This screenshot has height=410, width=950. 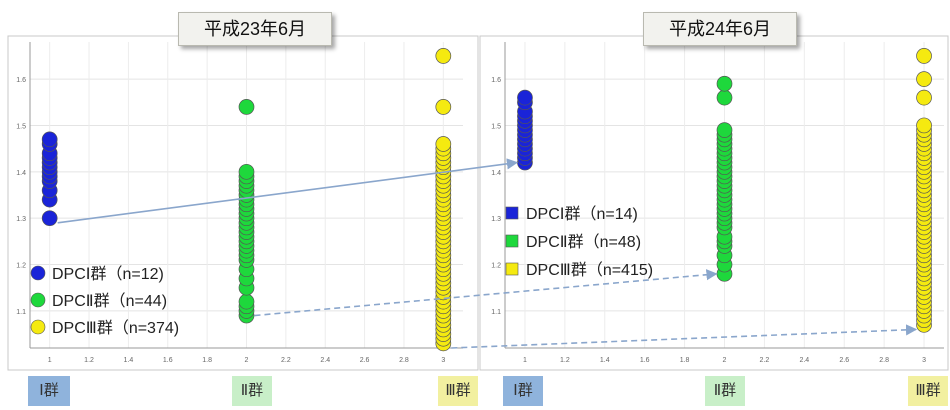 What do you see at coordinates (589, 270) in the screenshot?
I see `legend-label: DPCⅢ群（n=415)` at bounding box center [589, 270].